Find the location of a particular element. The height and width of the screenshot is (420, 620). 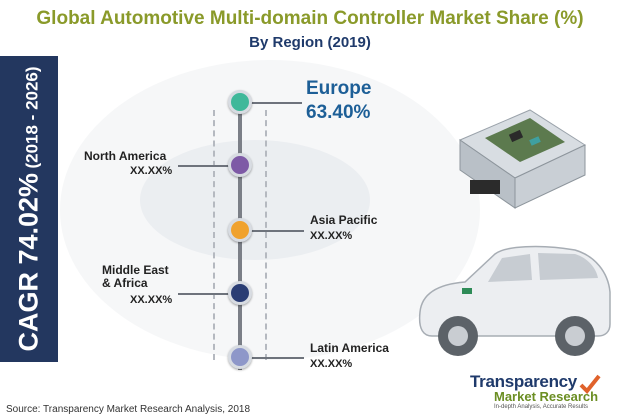

region-label-europe: Europe is located at coordinates (339, 88).